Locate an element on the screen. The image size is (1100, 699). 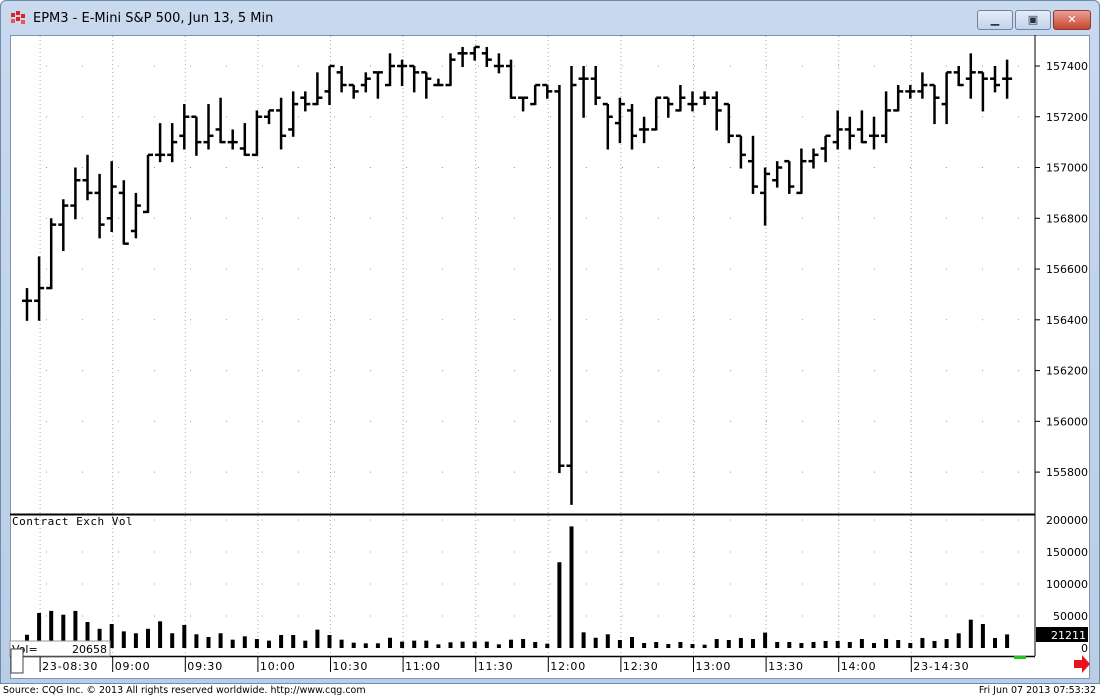
scroll-handle is located at coordinates (17, 661).